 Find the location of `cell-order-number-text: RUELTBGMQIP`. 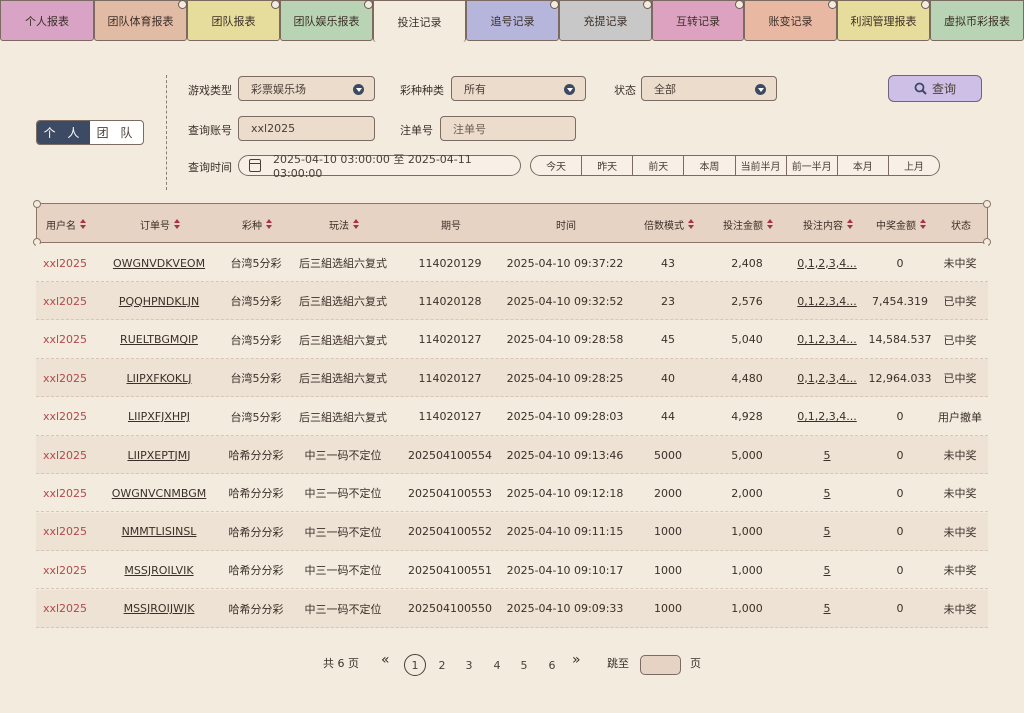

cell-order-number-text: RUELTBGMQIP is located at coordinates (159, 340).